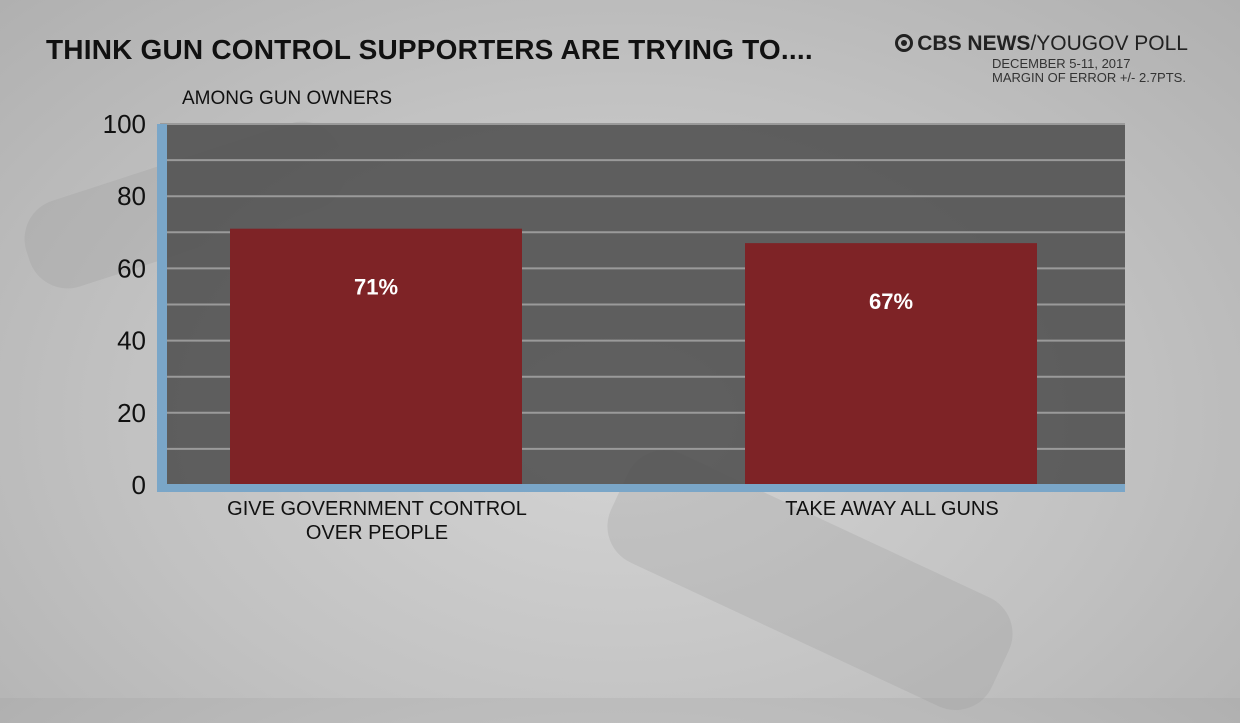 Image resolution: width=1240 pixels, height=723 pixels. Describe the element at coordinates (287, 98) in the screenshot. I see `chart-subtitle: AMONG GUN OWNERS` at that location.